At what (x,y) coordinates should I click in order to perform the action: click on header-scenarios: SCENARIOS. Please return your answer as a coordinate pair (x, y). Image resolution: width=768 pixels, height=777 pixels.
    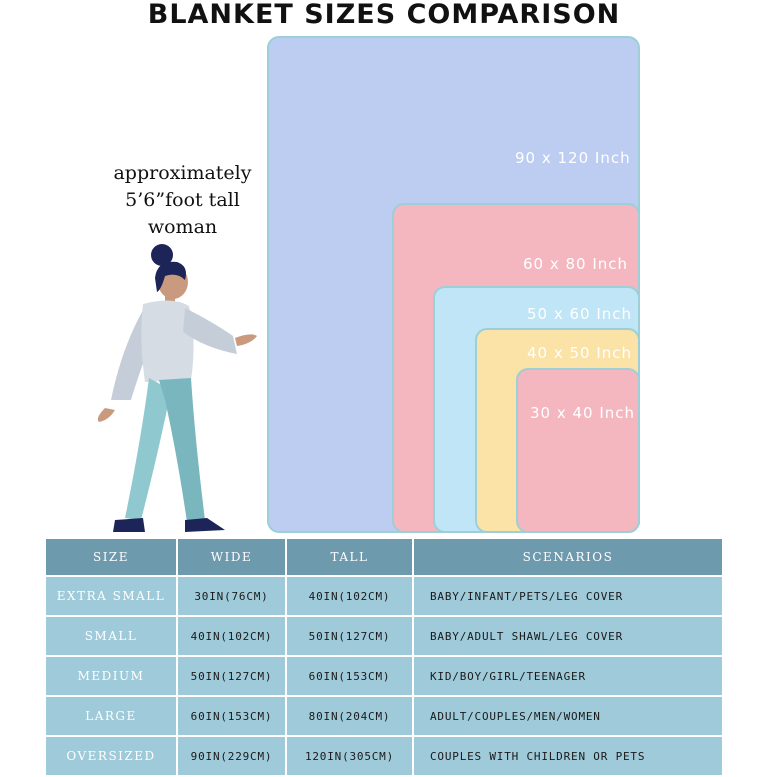
    Looking at the image, I should click on (568, 557).